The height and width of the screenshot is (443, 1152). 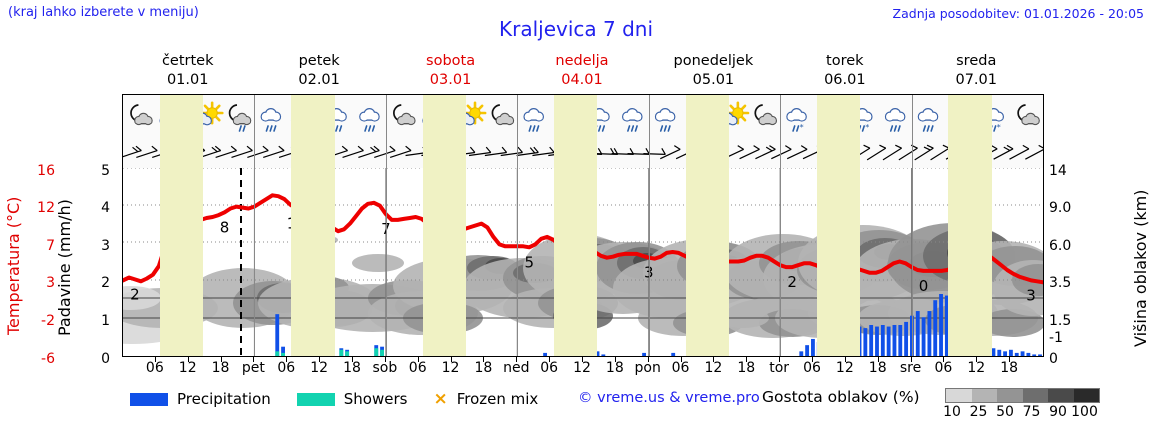 I want to click on temperature-label: 3, so click(x=1031, y=295).